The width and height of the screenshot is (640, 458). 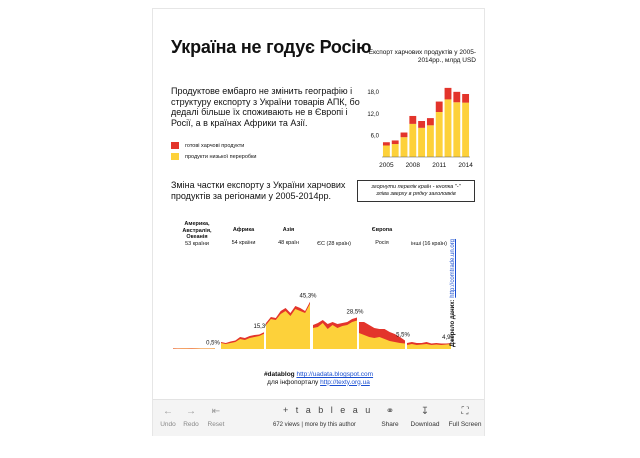 I want to click on y-tick-label: 18,0, so click(x=373, y=93).